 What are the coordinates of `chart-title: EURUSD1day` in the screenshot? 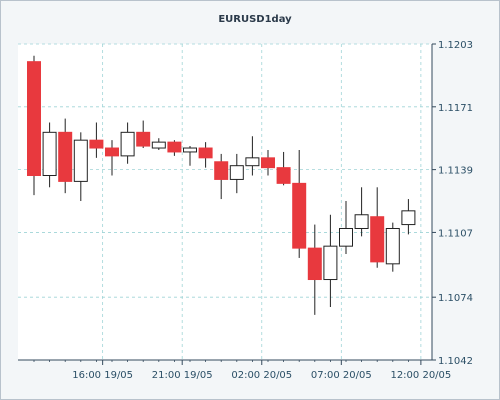 It's located at (255, 19).